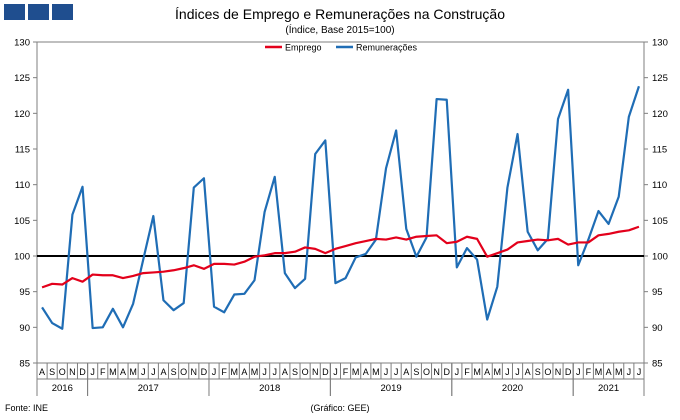  Describe the element at coordinates (22, 221) in the screenshot. I see `y-tick-label-left: 105` at that location.